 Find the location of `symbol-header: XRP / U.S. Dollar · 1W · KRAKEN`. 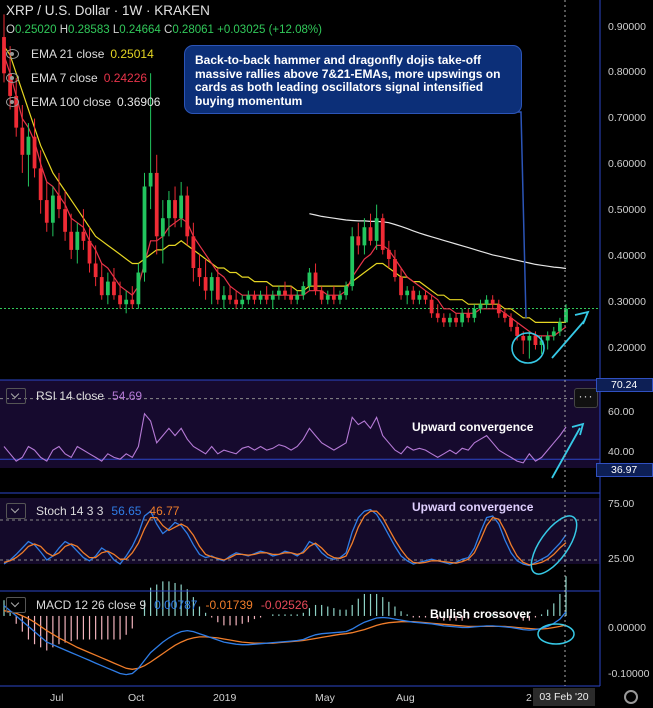

symbol-header: XRP / U.S. Dollar · 1W · KRAKEN is located at coordinates (108, 10).